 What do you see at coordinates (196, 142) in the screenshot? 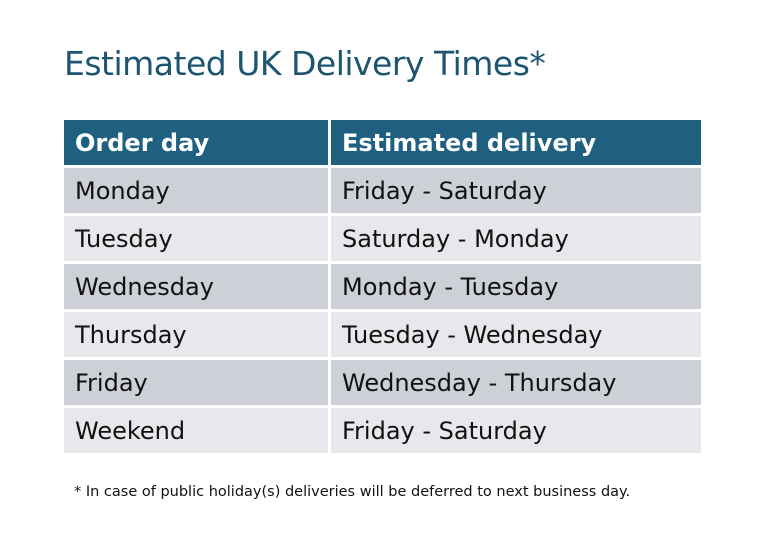
I see `header-order-day: Order day` at bounding box center [196, 142].